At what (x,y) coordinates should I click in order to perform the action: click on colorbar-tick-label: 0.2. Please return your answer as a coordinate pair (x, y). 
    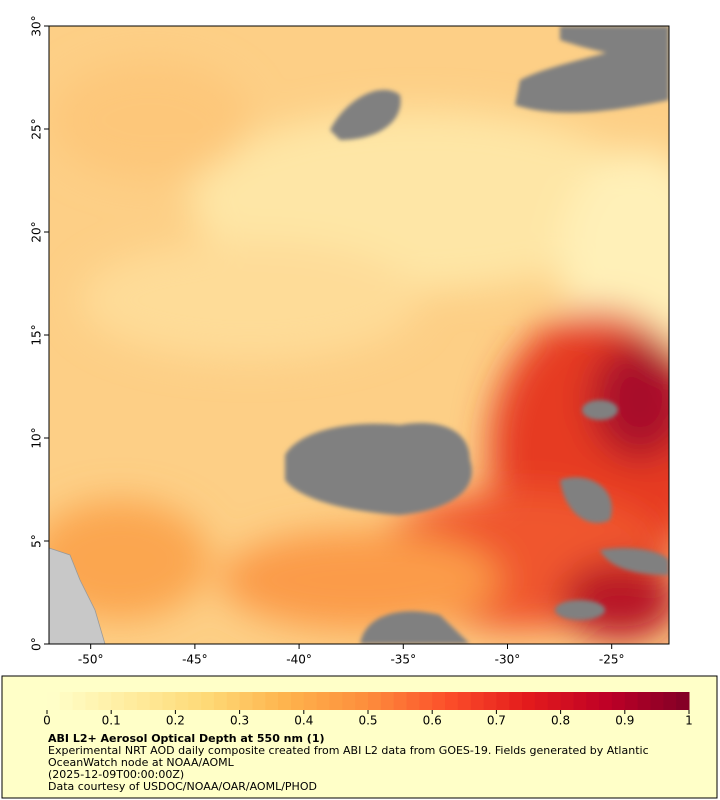
    Looking at the image, I should click on (175, 721).